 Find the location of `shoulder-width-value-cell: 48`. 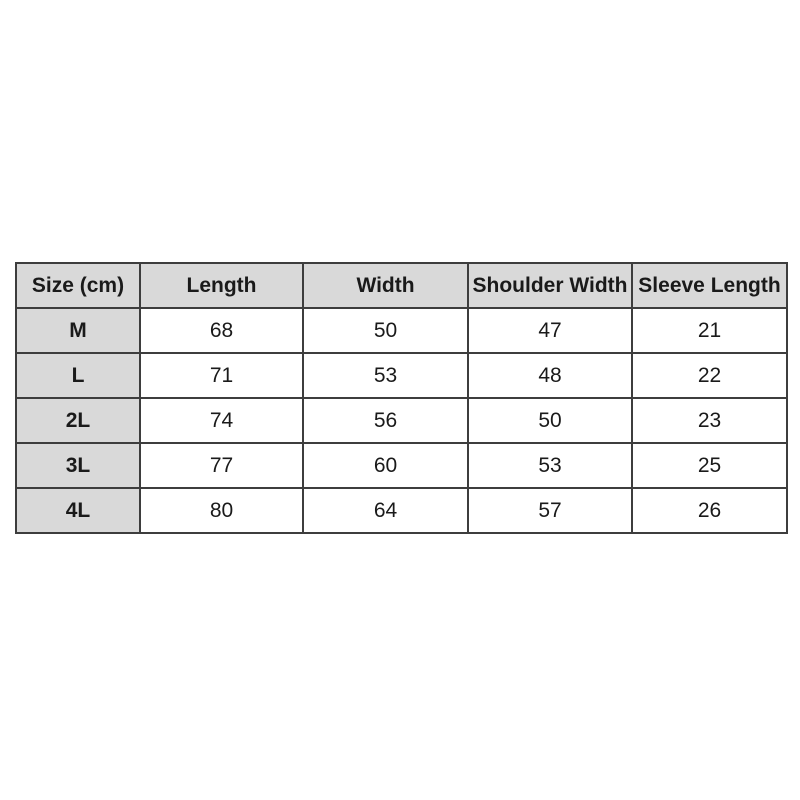

shoulder-width-value-cell: 48 is located at coordinates (550, 375).